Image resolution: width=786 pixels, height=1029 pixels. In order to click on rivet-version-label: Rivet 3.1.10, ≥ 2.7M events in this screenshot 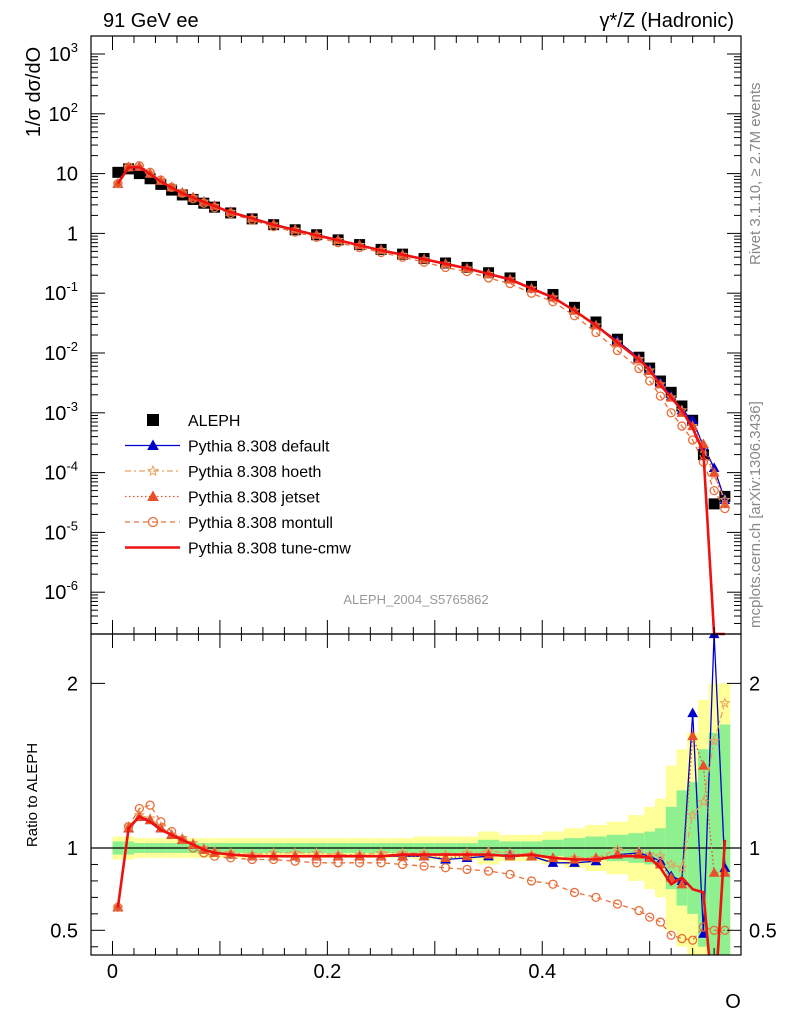, I will do `click(755, 174)`.